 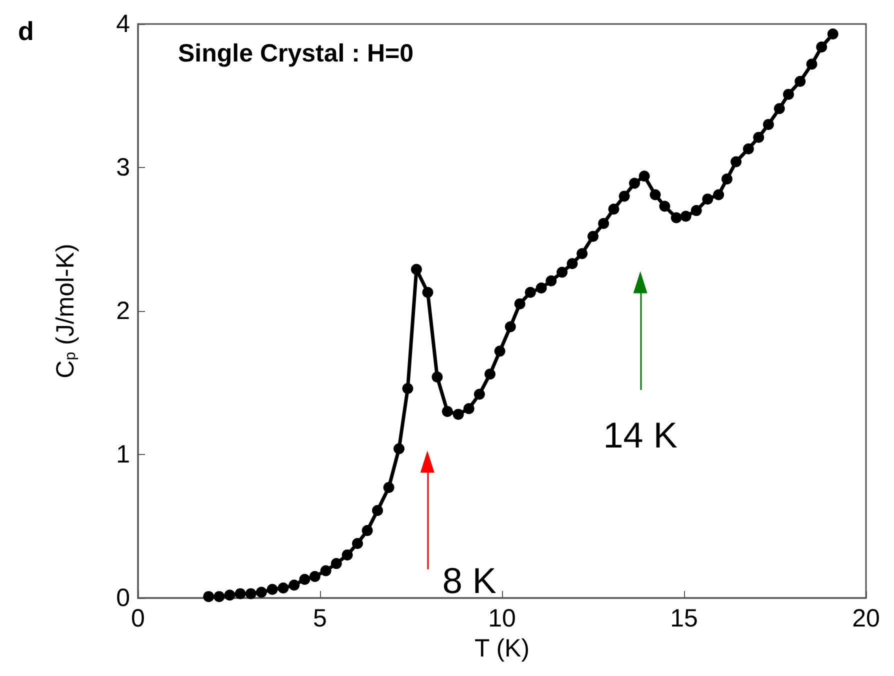 I want to click on y-tick-label: 3, so click(x=123, y=168).